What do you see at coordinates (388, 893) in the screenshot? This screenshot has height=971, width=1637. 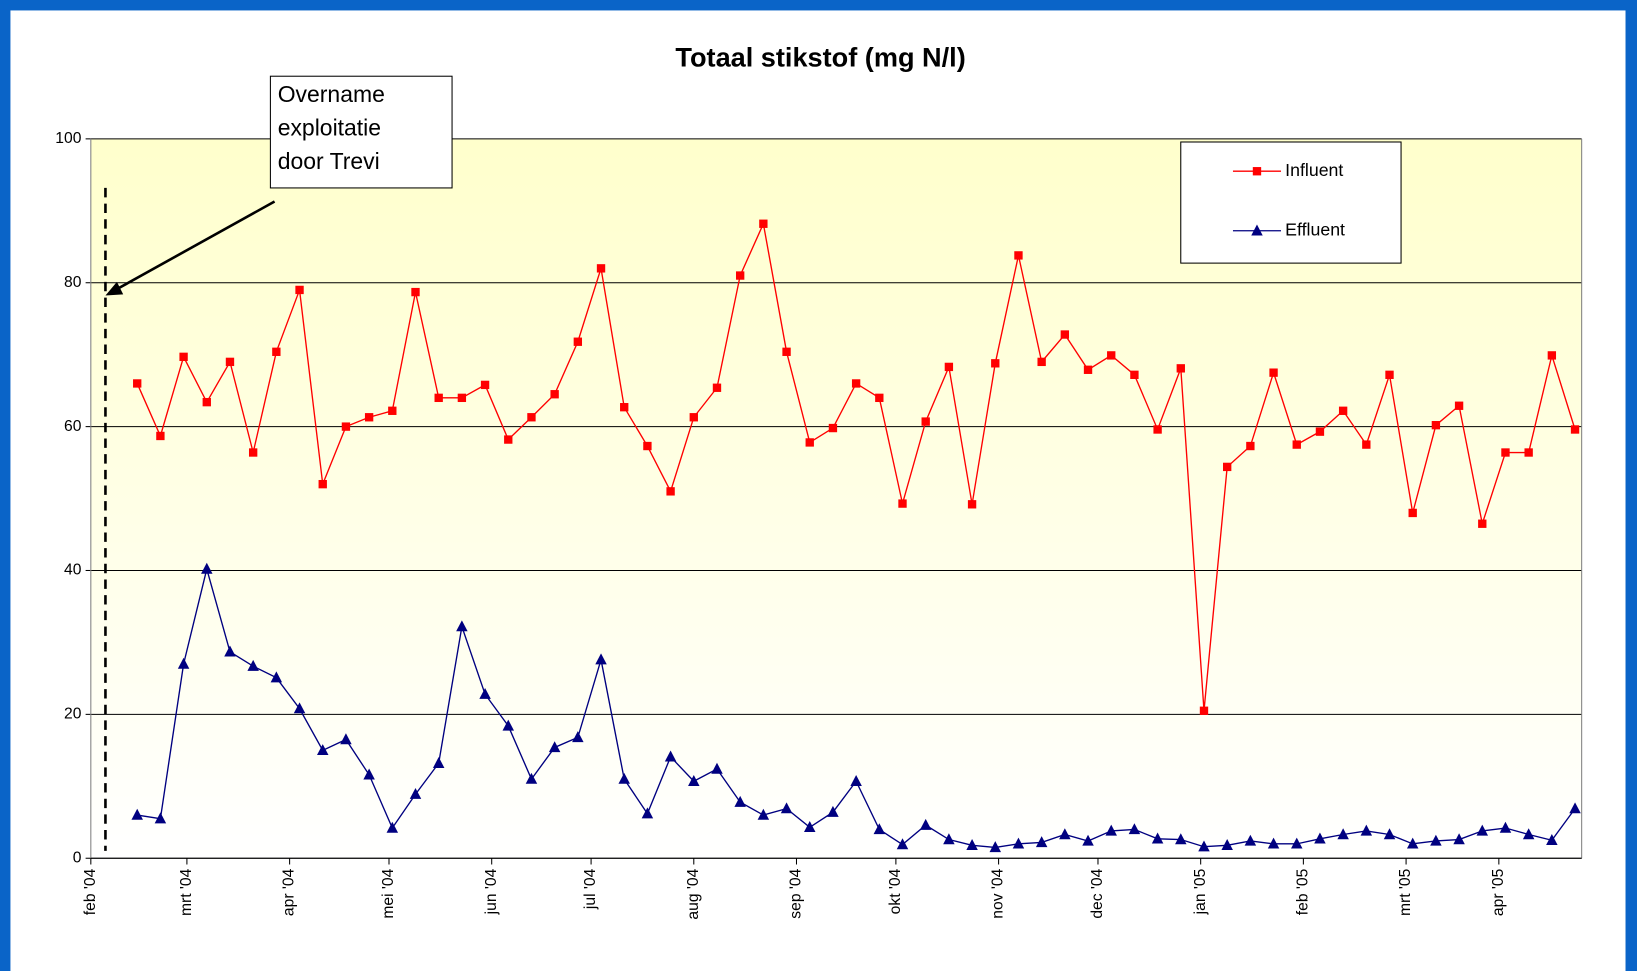 I see `x-tick-label: mei '04` at bounding box center [388, 893].